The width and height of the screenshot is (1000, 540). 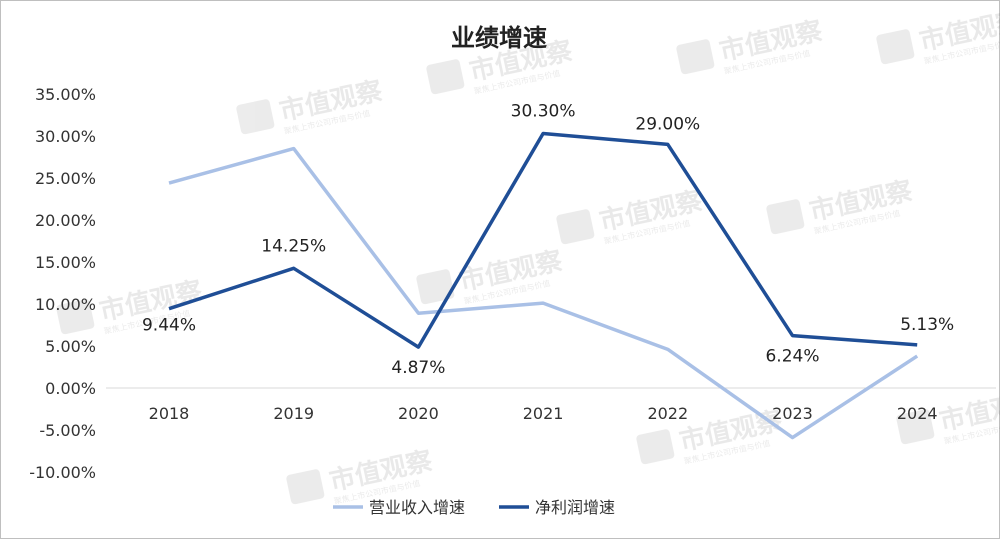 I want to click on x-tick-label: 2023, so click(x=792, y=413).